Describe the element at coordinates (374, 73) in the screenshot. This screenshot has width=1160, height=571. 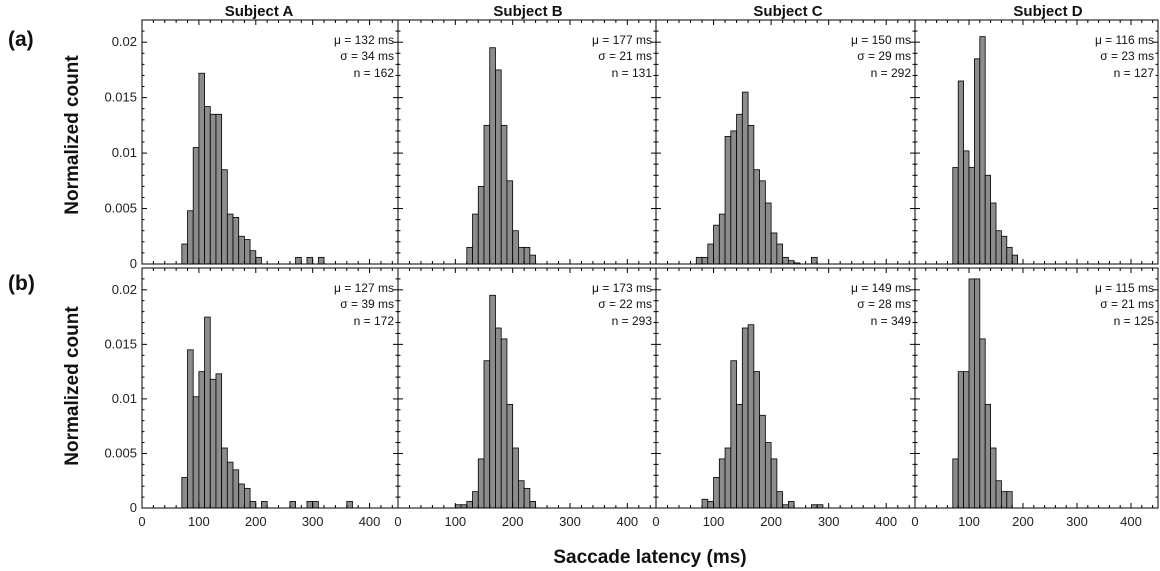
I see `stat-n: n = 162` at that location.